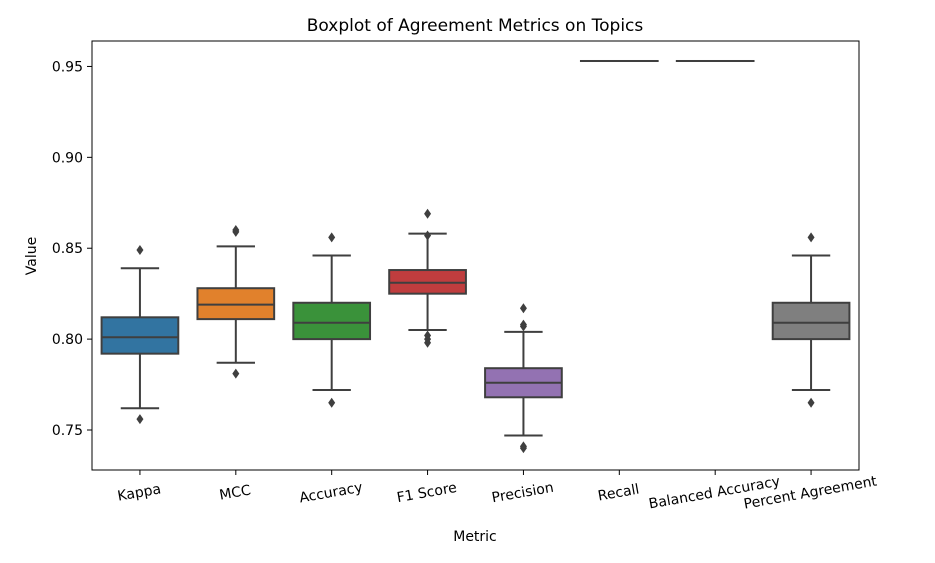 Image resolution: width=935 pixels, height=563 pixels. I want to click on box-percent-agreement, so click(811, 320).